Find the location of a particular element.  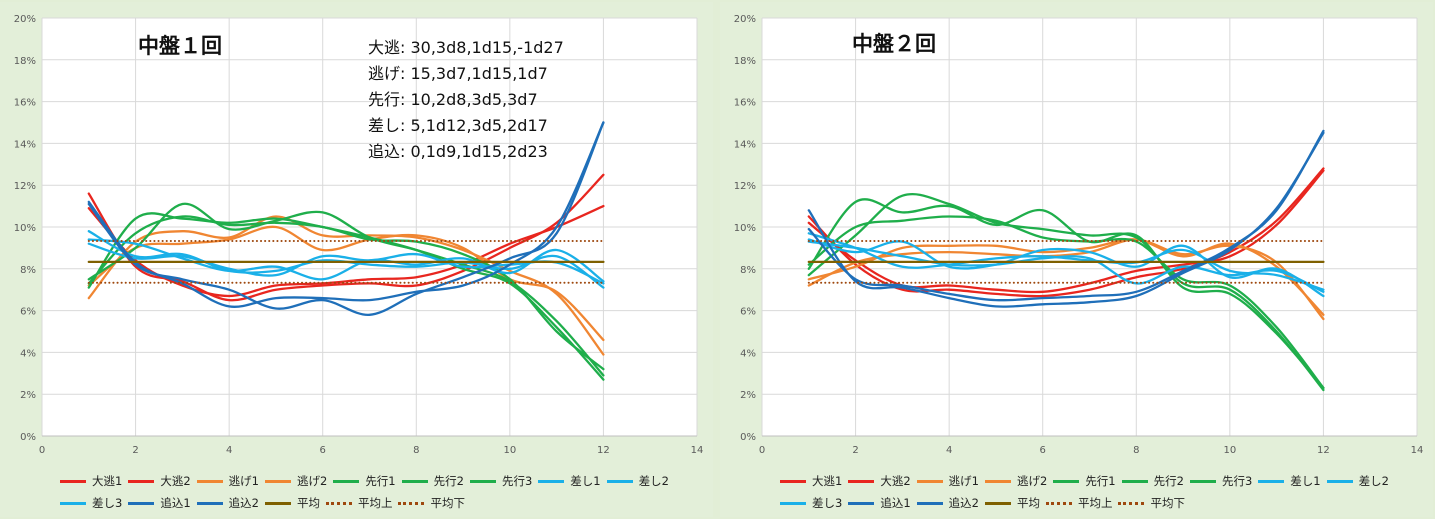

legend-item: 大逃2 is located at coordinates (879, 481).